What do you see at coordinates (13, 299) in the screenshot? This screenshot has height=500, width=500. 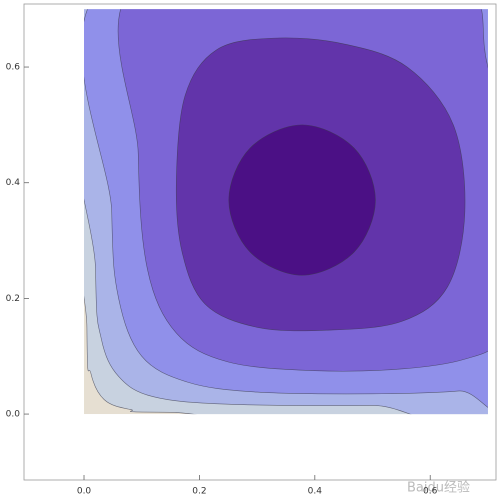 I see `y-tick-label: 0.2` at bounding box center [13, 299].